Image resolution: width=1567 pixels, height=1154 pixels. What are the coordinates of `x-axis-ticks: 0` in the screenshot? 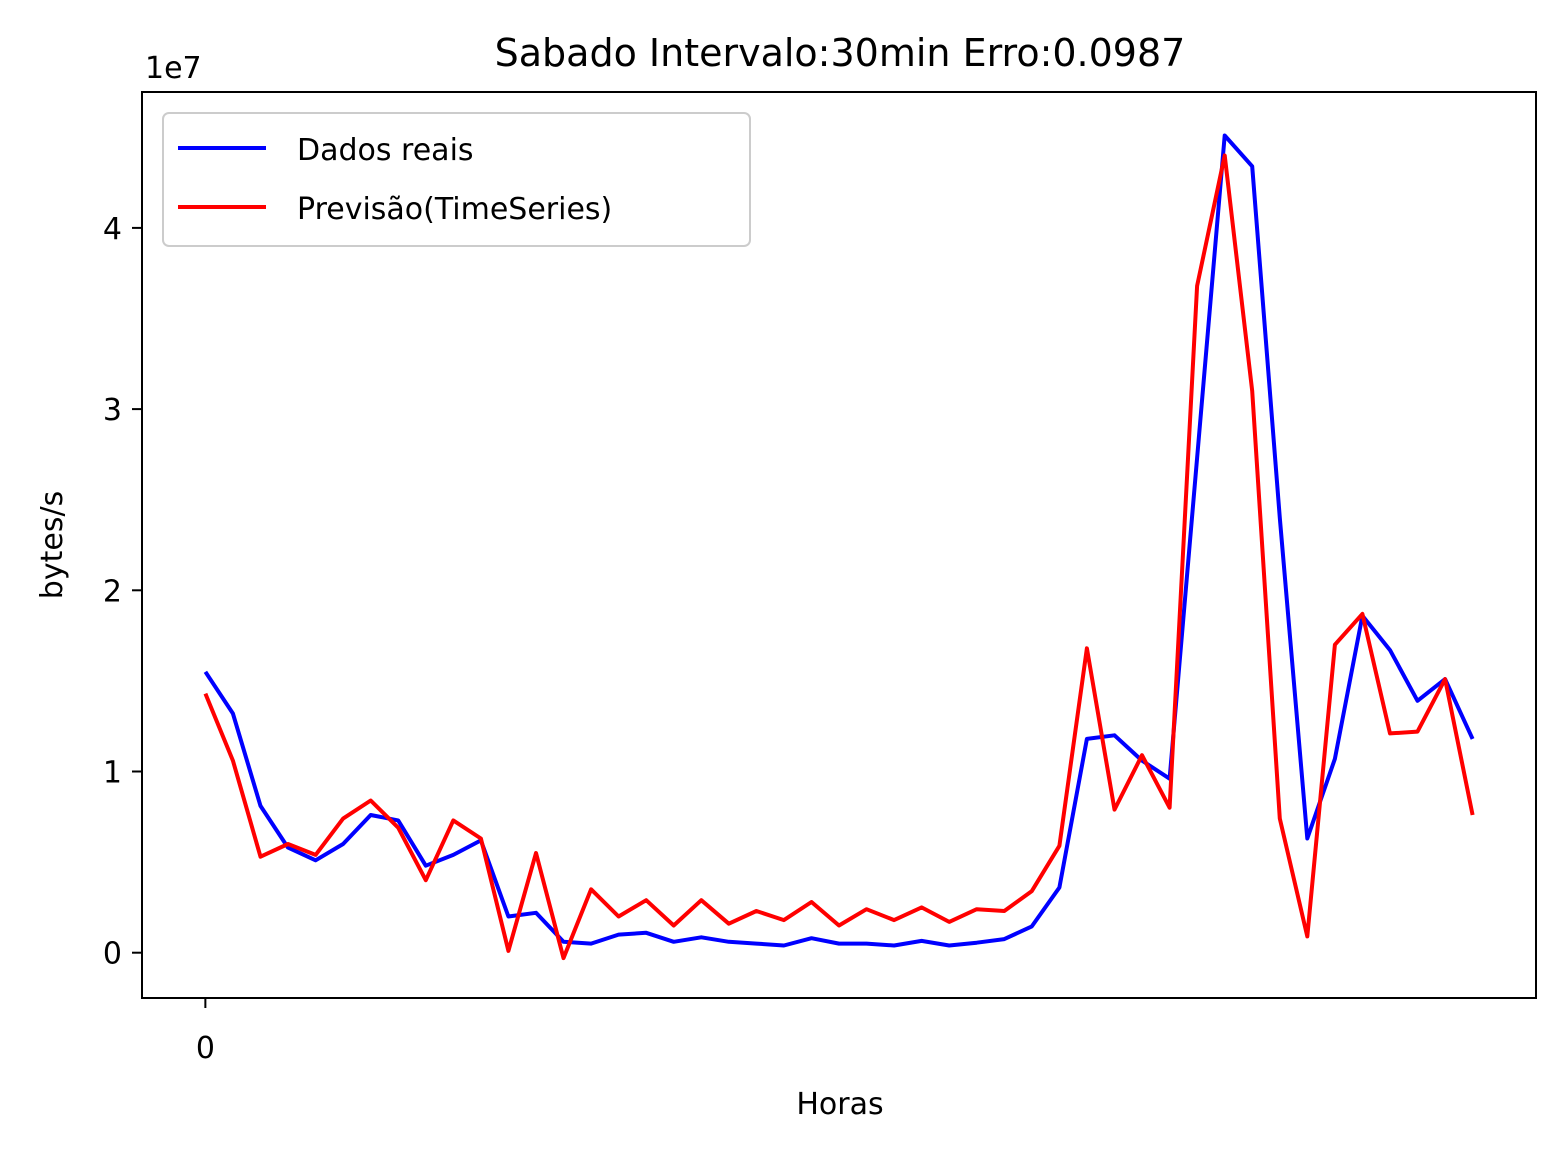 It's located at (205, 1032).